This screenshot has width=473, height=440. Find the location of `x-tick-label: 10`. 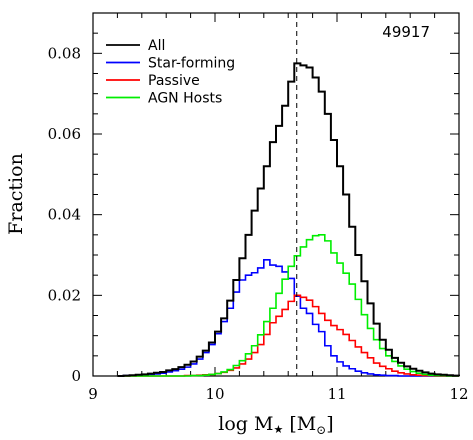

x-tick-label: 10 is located at coordinates (214, 394).